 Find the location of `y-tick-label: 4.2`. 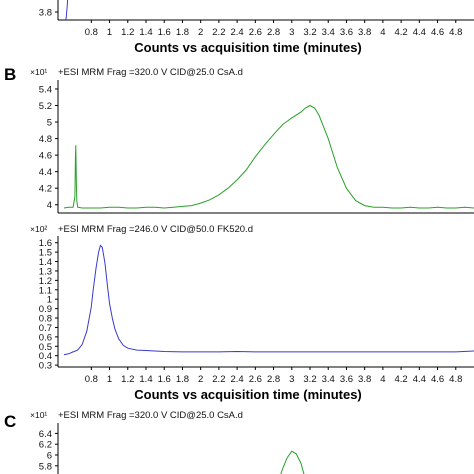

y-tick-label: 4.2 is located at coordinates (45, 189).